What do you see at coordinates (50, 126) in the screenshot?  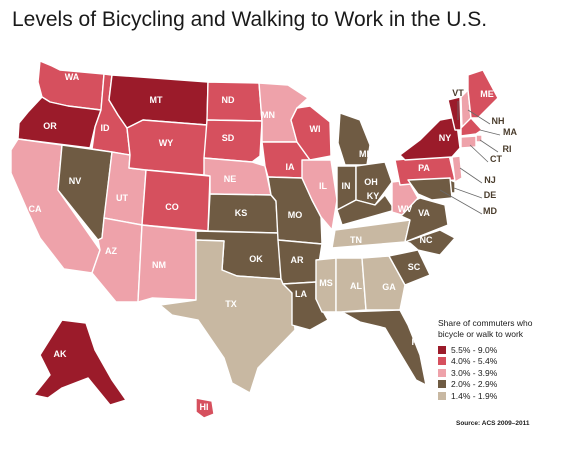 I see `state-label-or: OR` at bounding box center [50, 126].